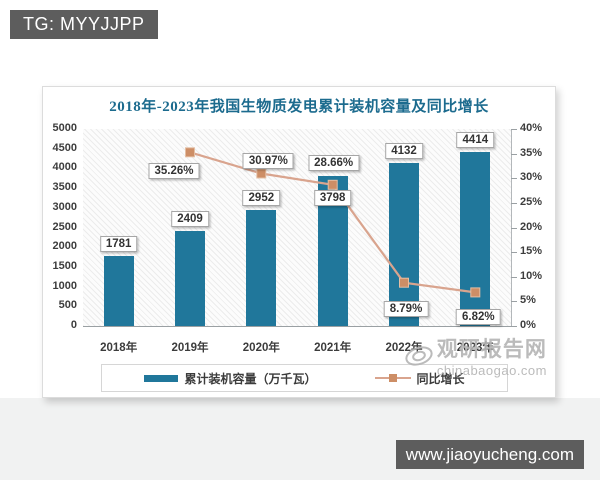 The width and height of the screenshot is (600, 480). I want to click on growth-value-label: 30.97%, so click(268, 161).